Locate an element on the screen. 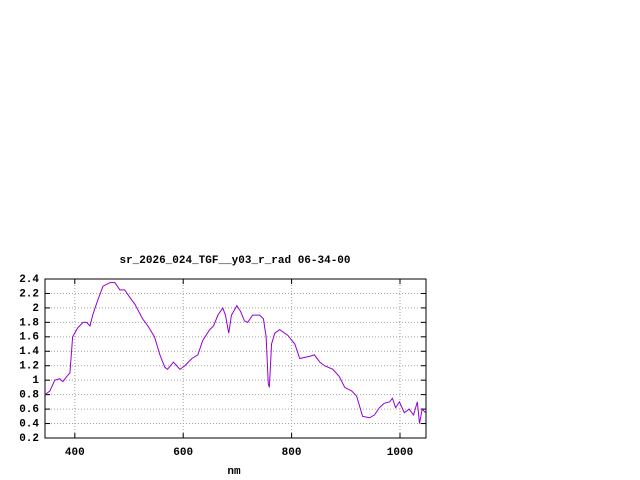 The image size is (640, 480). y-tick-label: 1.2 is located at coordinates (29, 367).